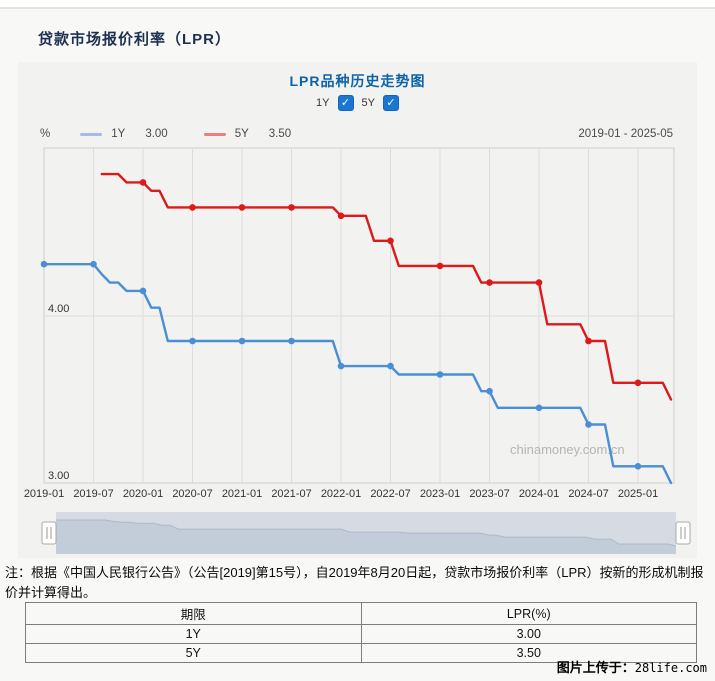  What do you see at coordinates (143, 494) in the screenshot?
I see `x-axis-tick-label: 2020-01` at bounding box center [143, 494].